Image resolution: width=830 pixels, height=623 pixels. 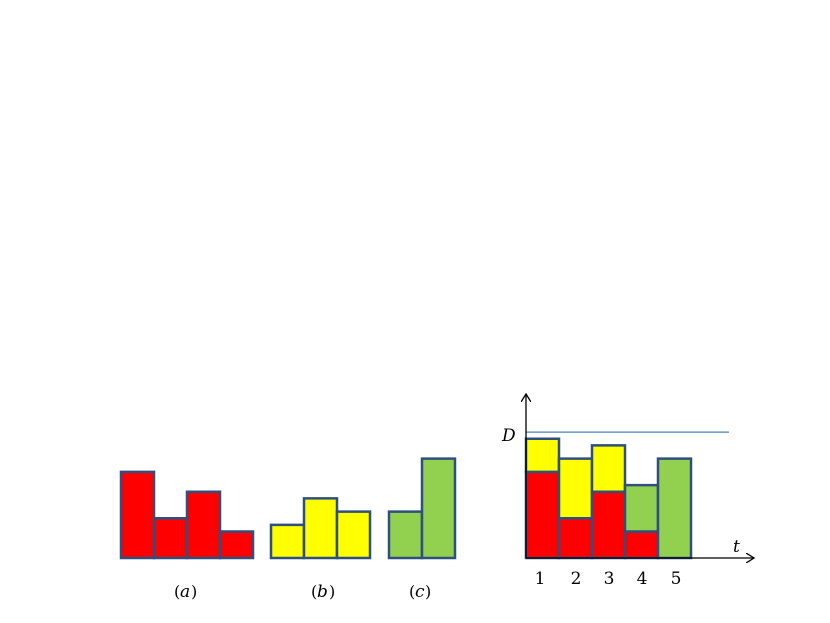 I want to click on caption-c: ( c ), so click(x=420, y=592).